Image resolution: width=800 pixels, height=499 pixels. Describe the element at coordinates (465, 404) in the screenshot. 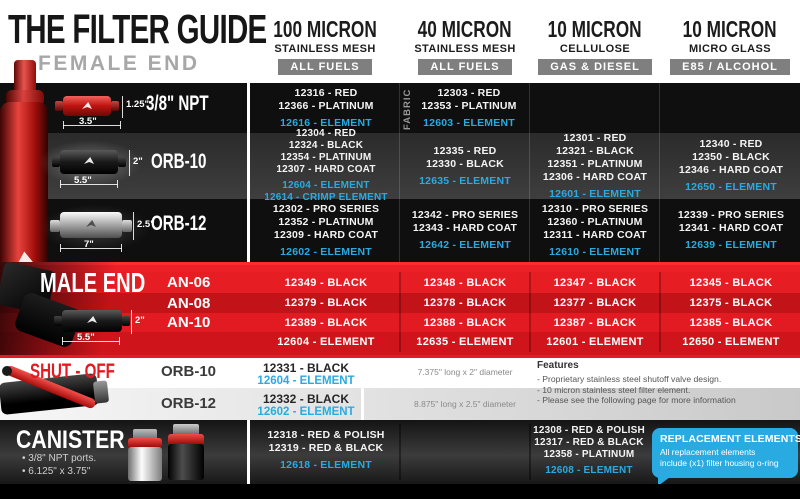

I see `dimensions-note: 8.875" long x 2.5" diameter` at that location.